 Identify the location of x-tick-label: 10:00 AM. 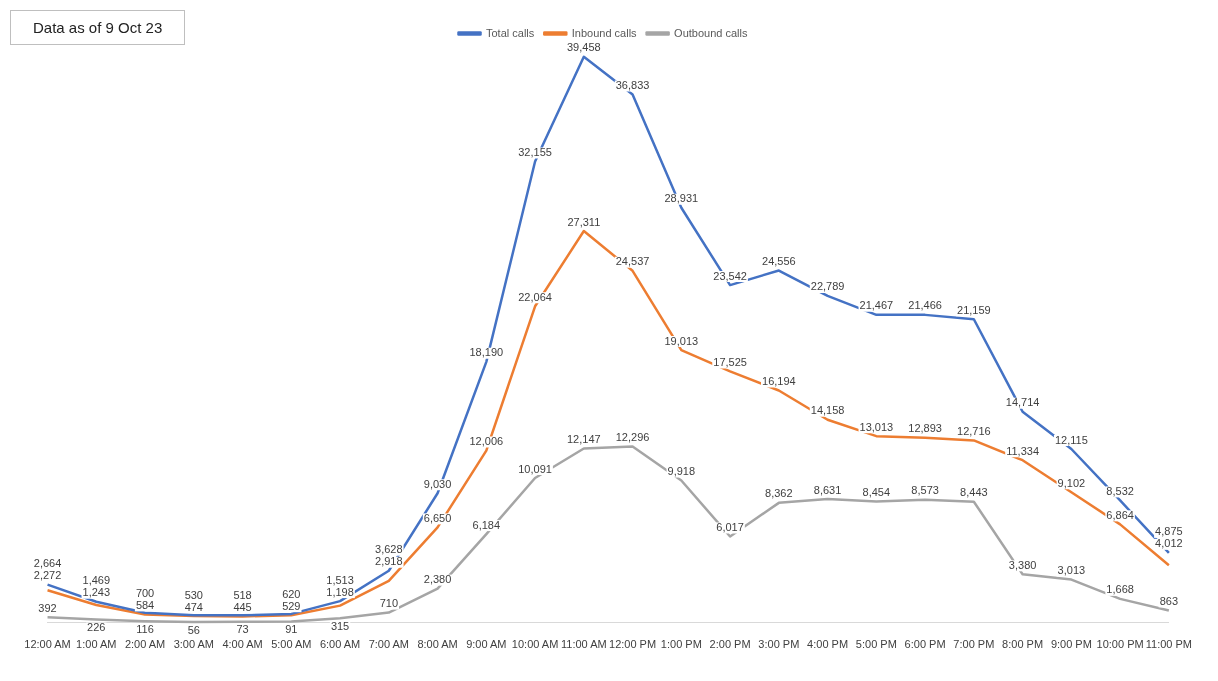
(535, 644).